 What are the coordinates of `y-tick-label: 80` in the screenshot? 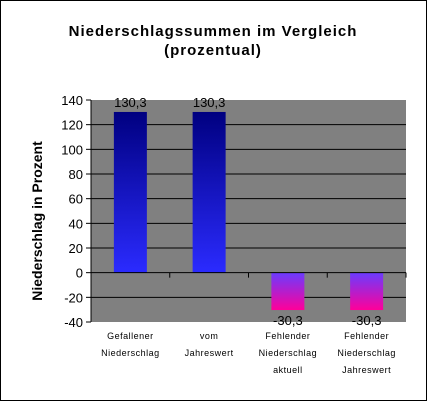 It's located at (76, 174).